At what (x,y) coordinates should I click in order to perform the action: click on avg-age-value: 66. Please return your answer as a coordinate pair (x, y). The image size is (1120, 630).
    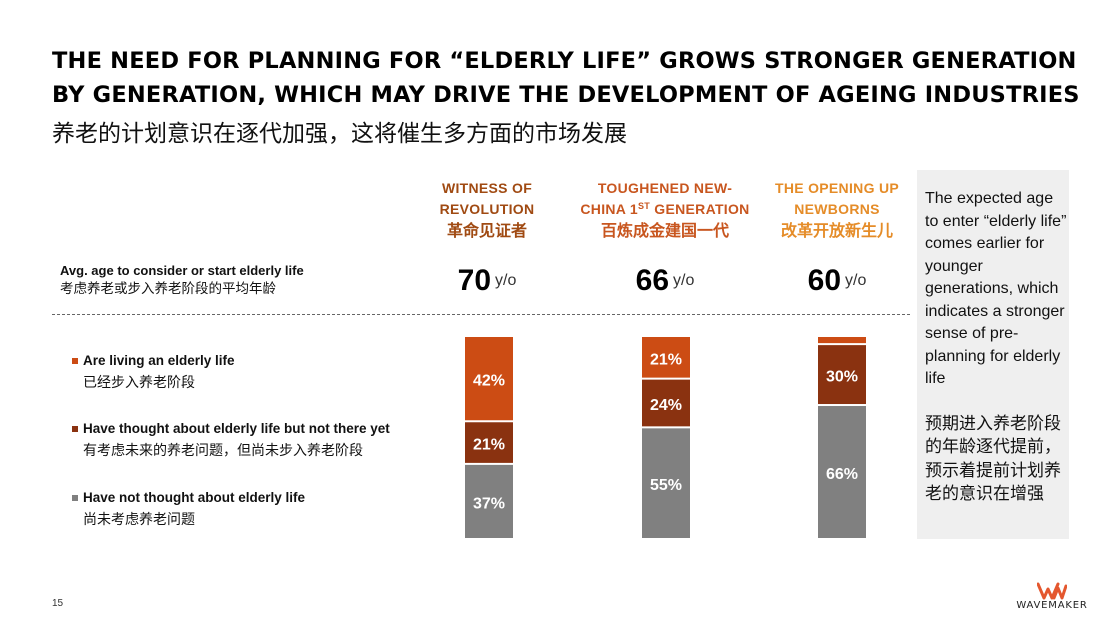
    Looking at the image, I should click on (652, 280).